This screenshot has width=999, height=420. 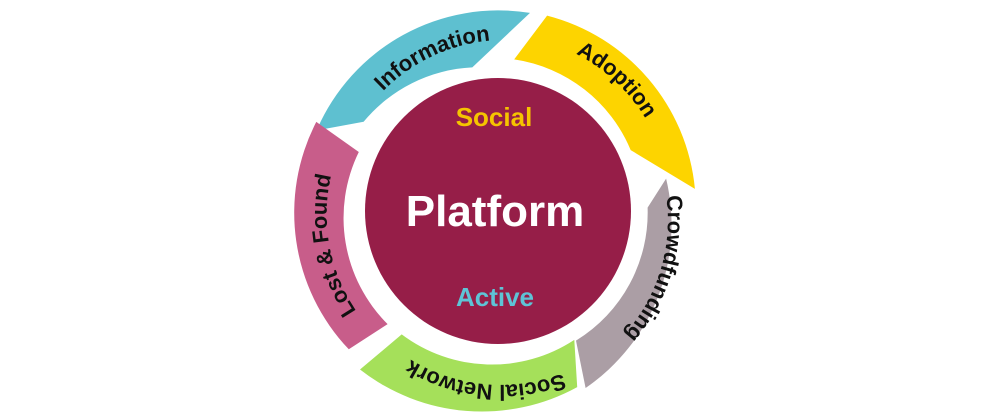 What do you see at coordinates (494, 117) in the screenshot?
I see `center-top-label: Social` at bounding box center [494, 117].